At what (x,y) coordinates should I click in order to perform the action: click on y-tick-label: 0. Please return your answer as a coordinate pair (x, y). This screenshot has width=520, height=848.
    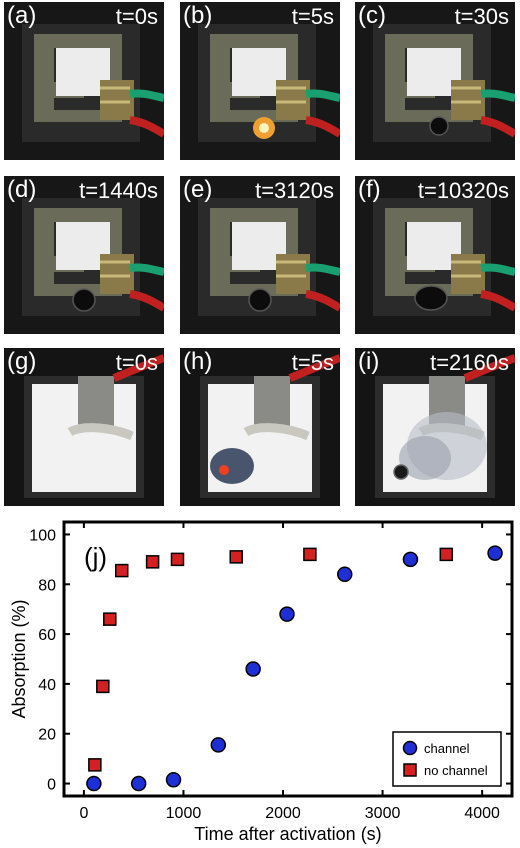
    Looking at the image, I should click on (51, 785).